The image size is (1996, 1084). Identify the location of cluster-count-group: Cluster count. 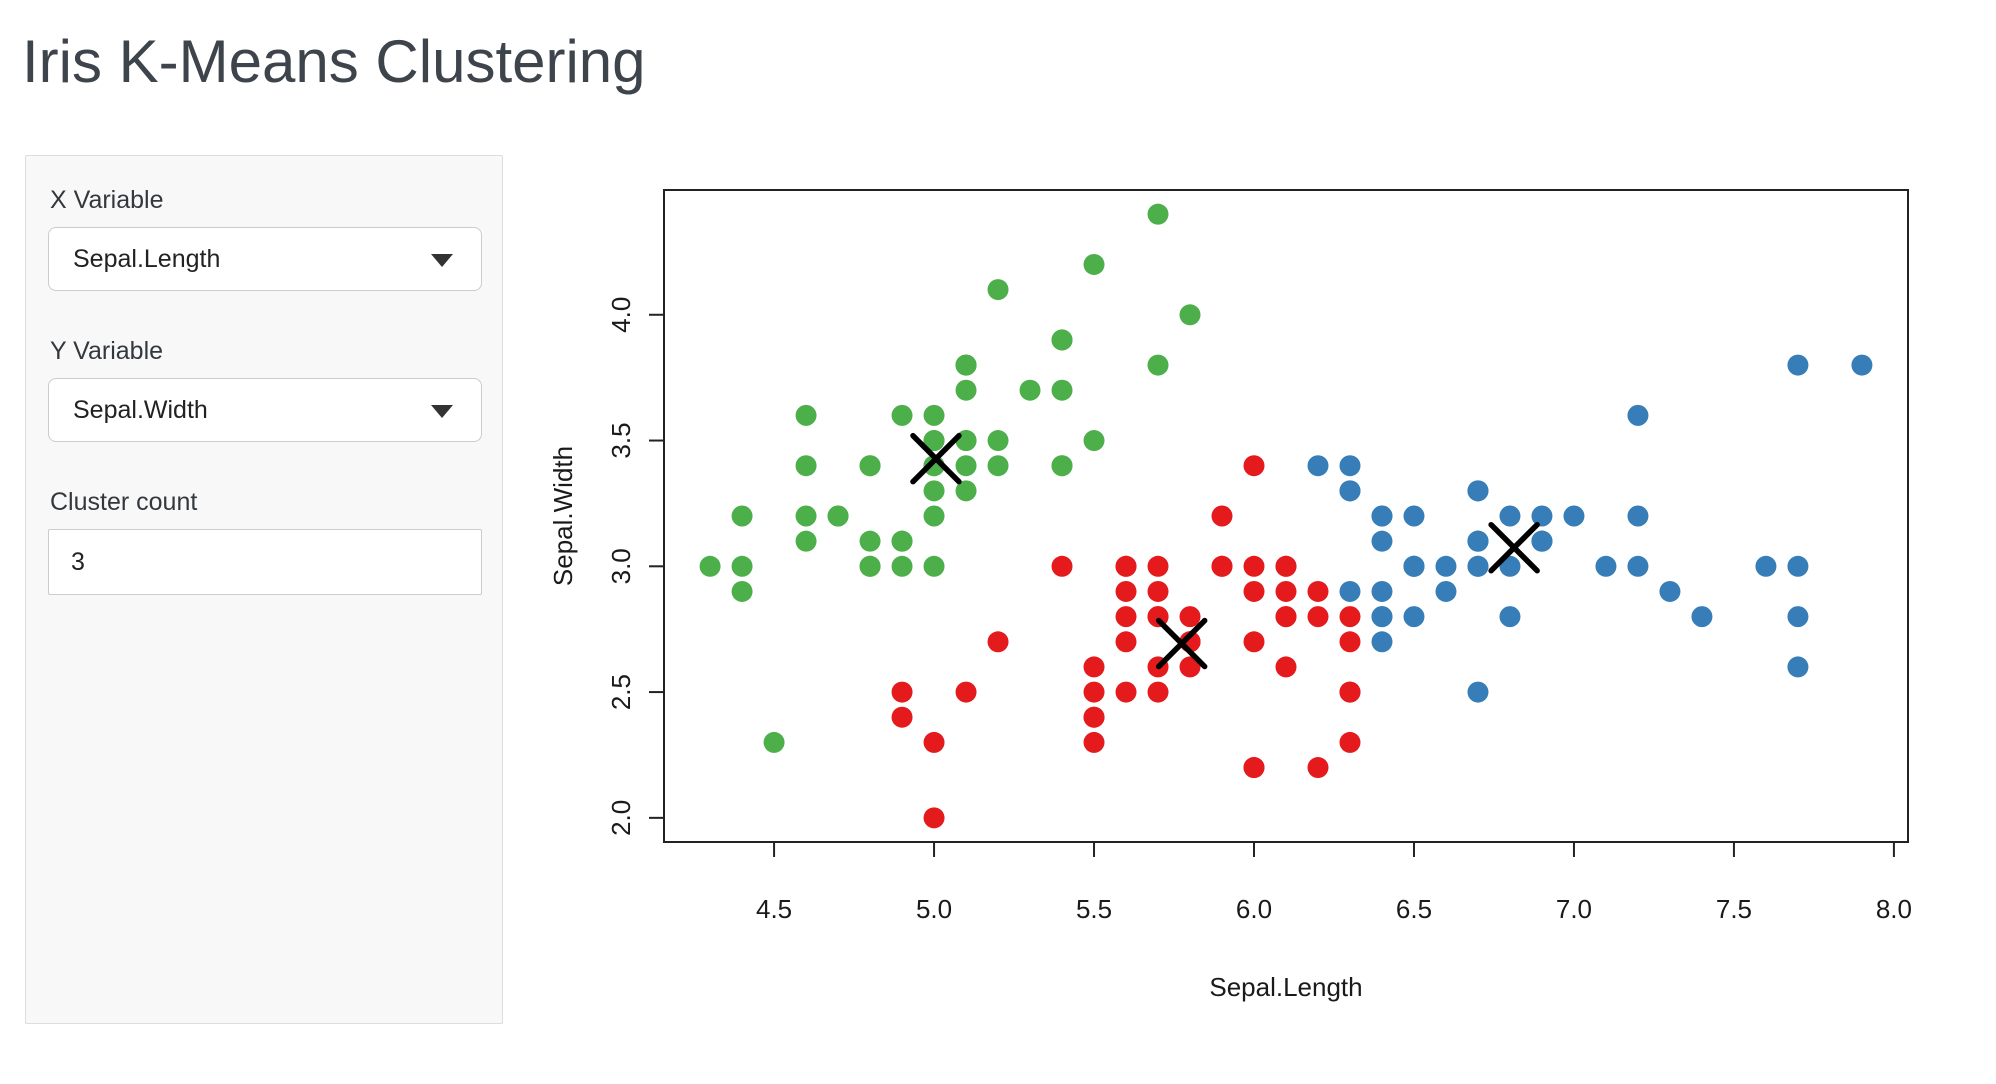
(265, 541).